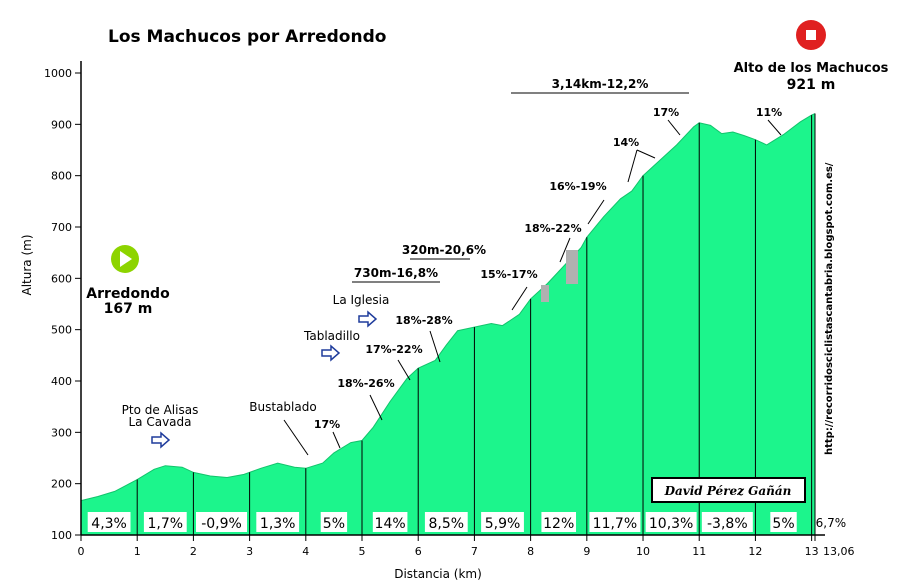 This screenshot has height=586, width=898. I want to click on y-tick-label: 800, so click(61, 176).